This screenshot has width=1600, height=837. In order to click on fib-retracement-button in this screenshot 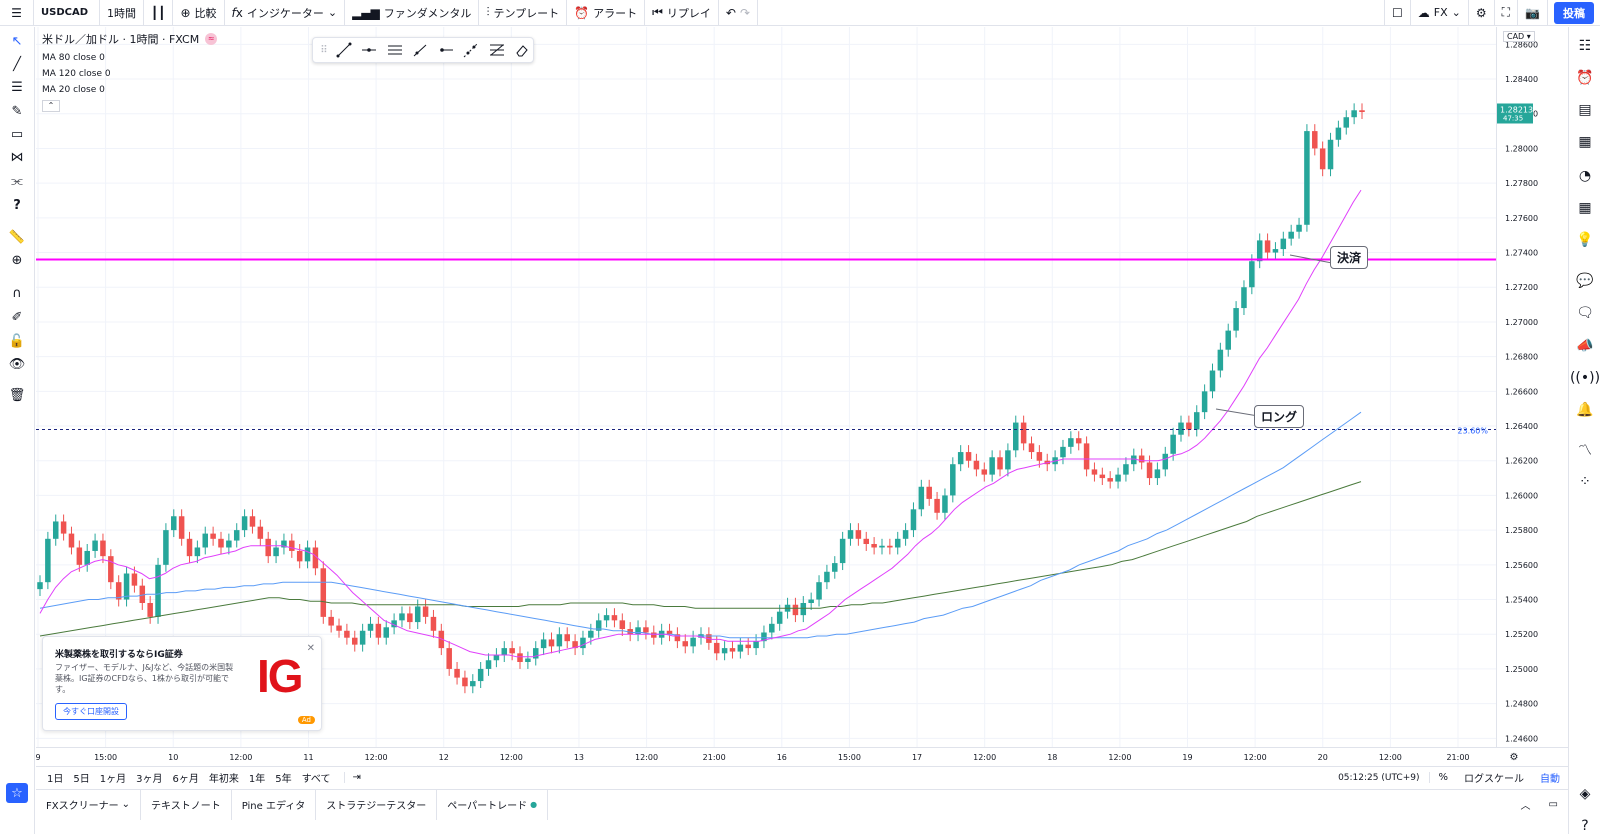, I will do `click(497, 50)`.